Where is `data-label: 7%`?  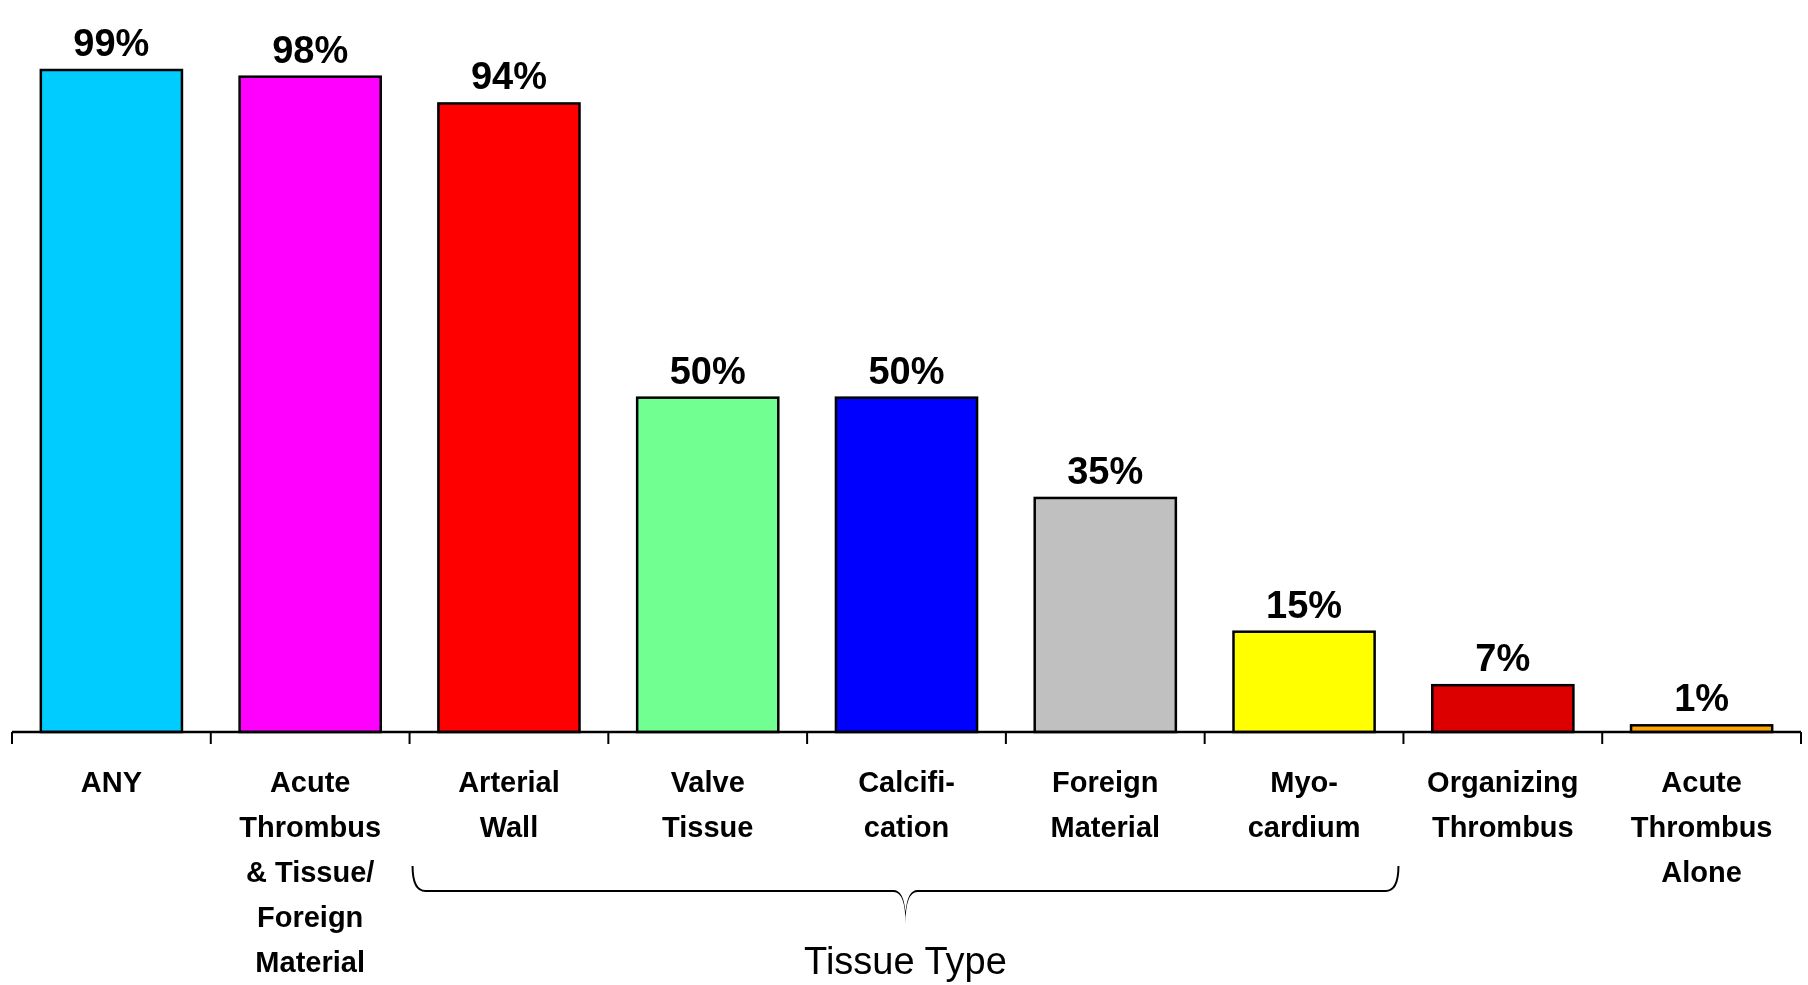 data-label: 7% is located at coordinates (1503, 658).